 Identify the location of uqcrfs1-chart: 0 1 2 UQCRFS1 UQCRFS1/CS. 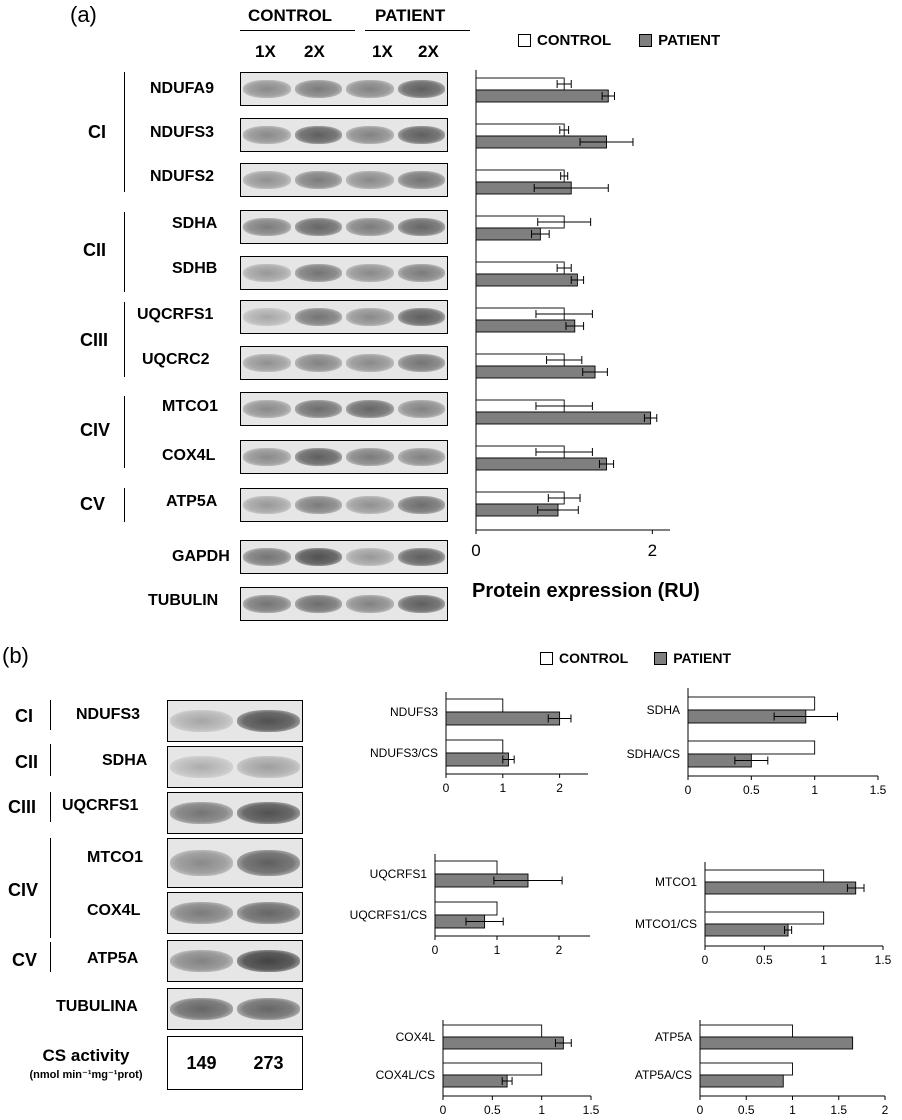
(470, 905).